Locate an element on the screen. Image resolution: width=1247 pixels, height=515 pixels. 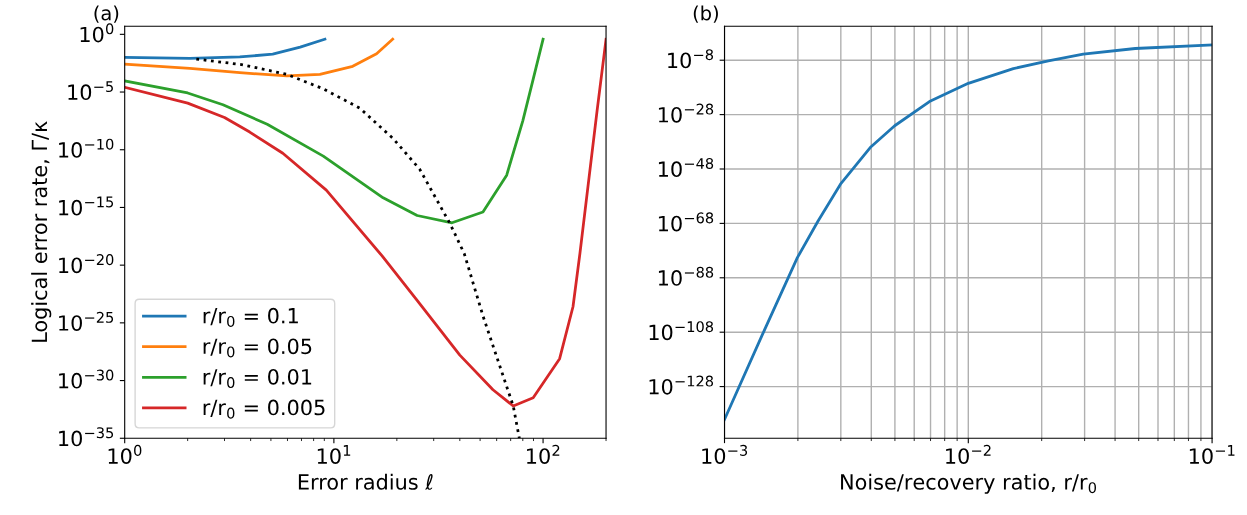
y-tick-label: 10$^{−48}$ is located at coordinates (686, 167).